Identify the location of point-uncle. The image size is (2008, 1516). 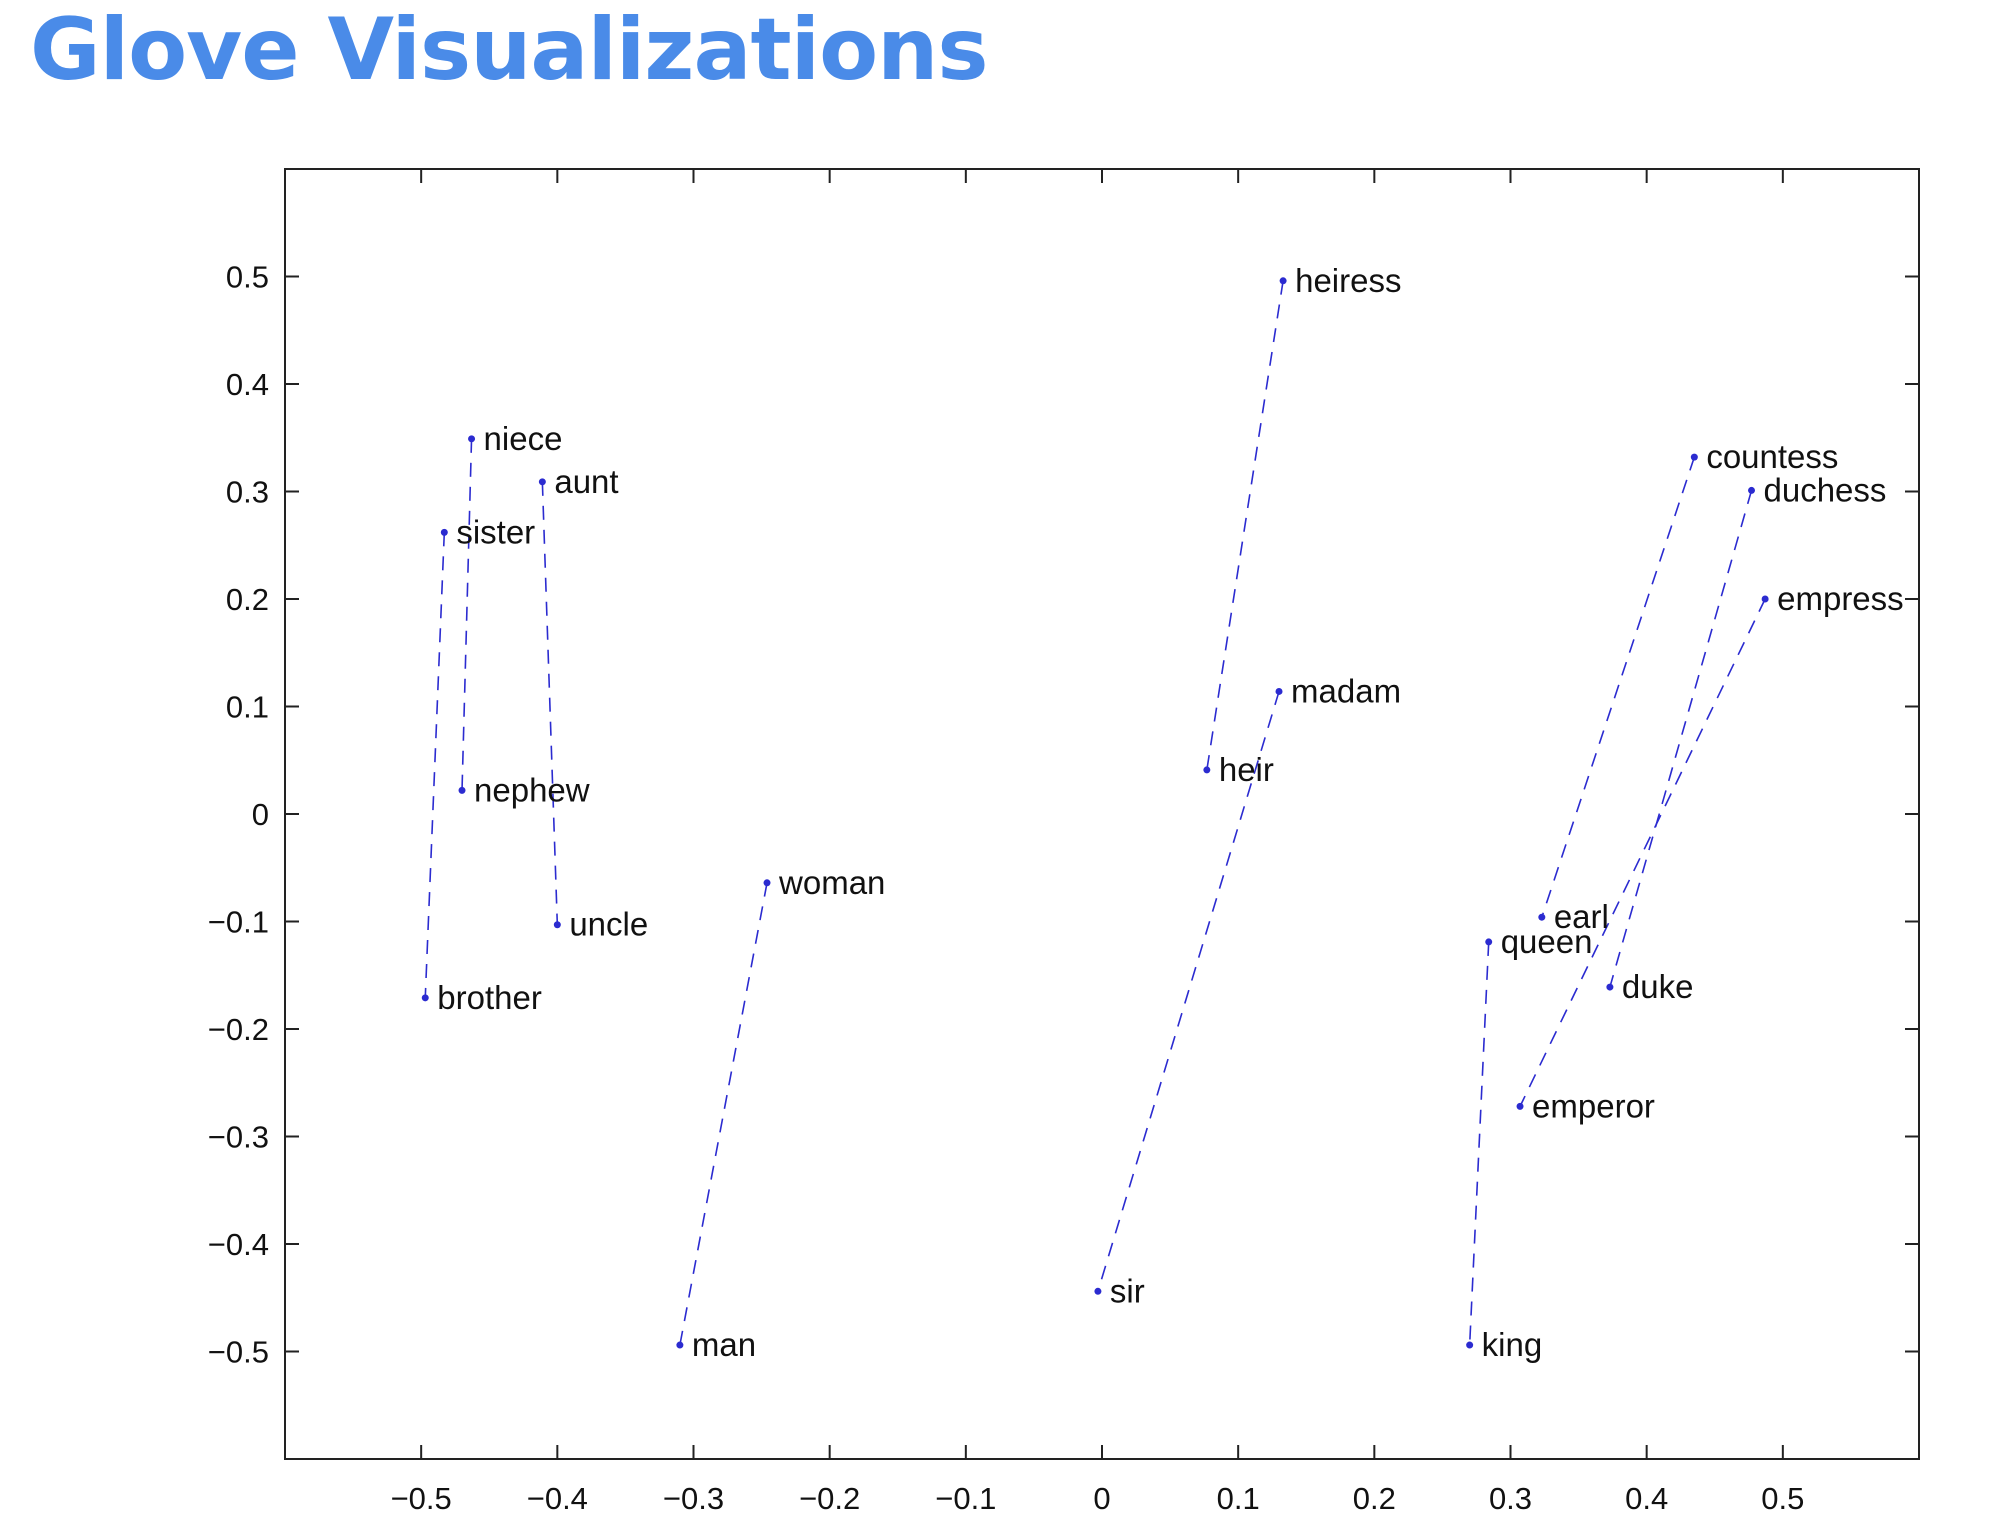
(557, 925).